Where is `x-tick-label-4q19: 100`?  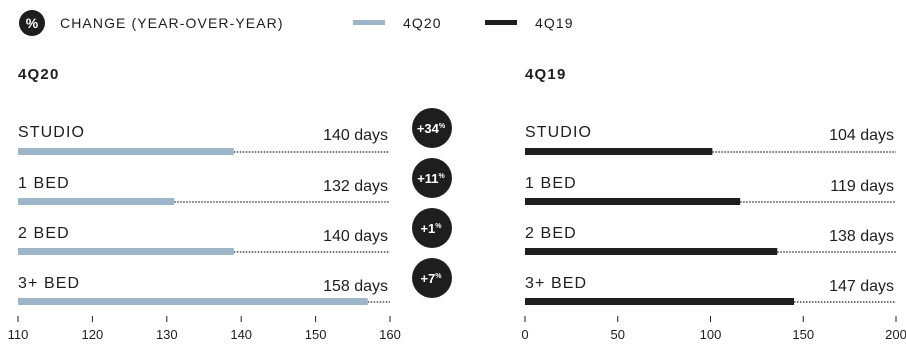 x-tick-label-4q19: 100 is located at coordinates (711, 334).